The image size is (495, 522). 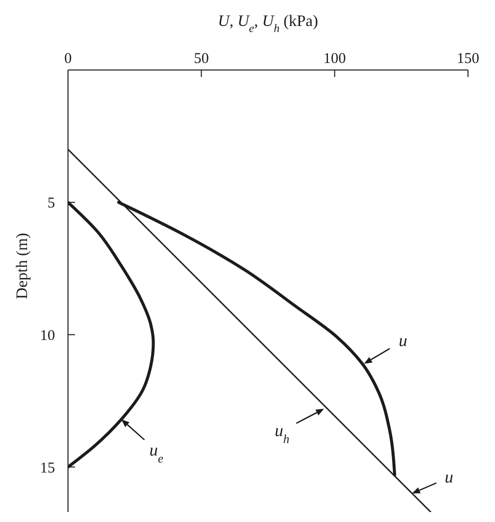 I want to click on x-tick-label: 0, so click(x=68, y=59).